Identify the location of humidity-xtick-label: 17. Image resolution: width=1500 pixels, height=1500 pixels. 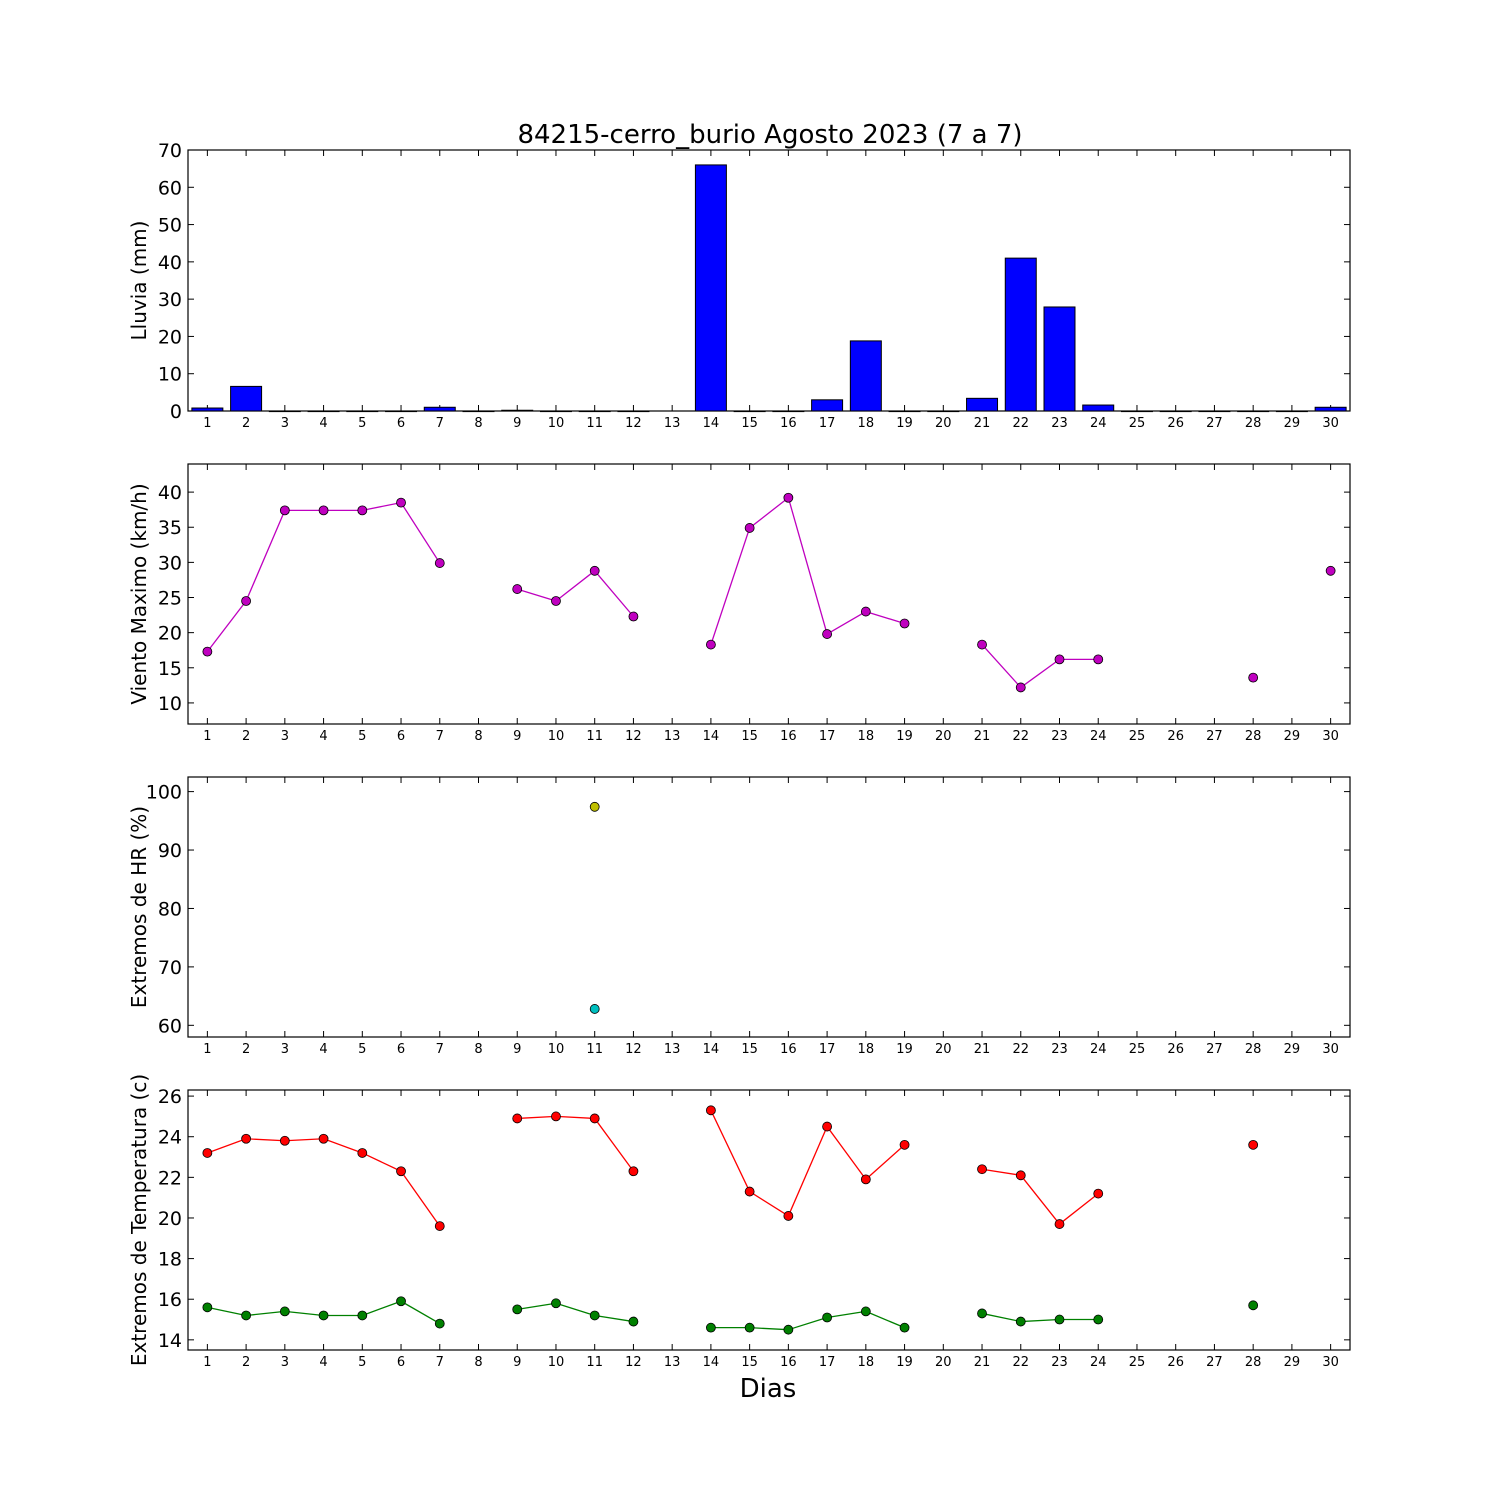
(827, 1049).